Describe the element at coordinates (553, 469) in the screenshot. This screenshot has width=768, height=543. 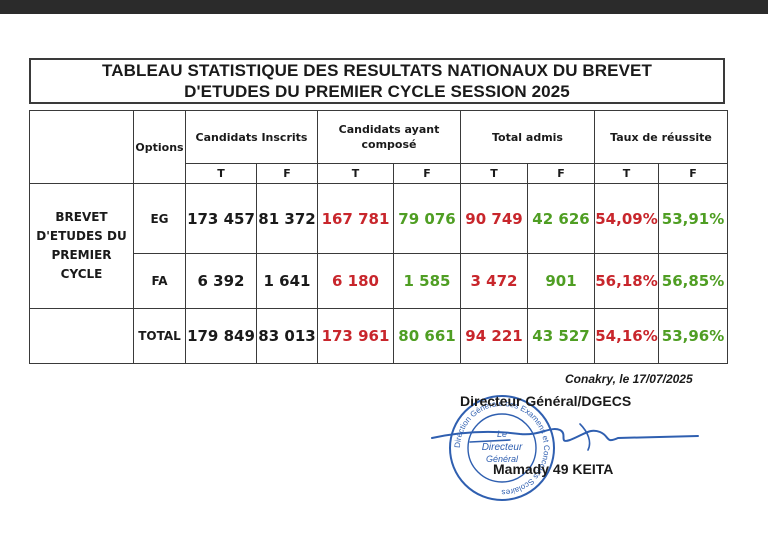
I see `signatory-name: Mamady 49 KEITA` at that location.